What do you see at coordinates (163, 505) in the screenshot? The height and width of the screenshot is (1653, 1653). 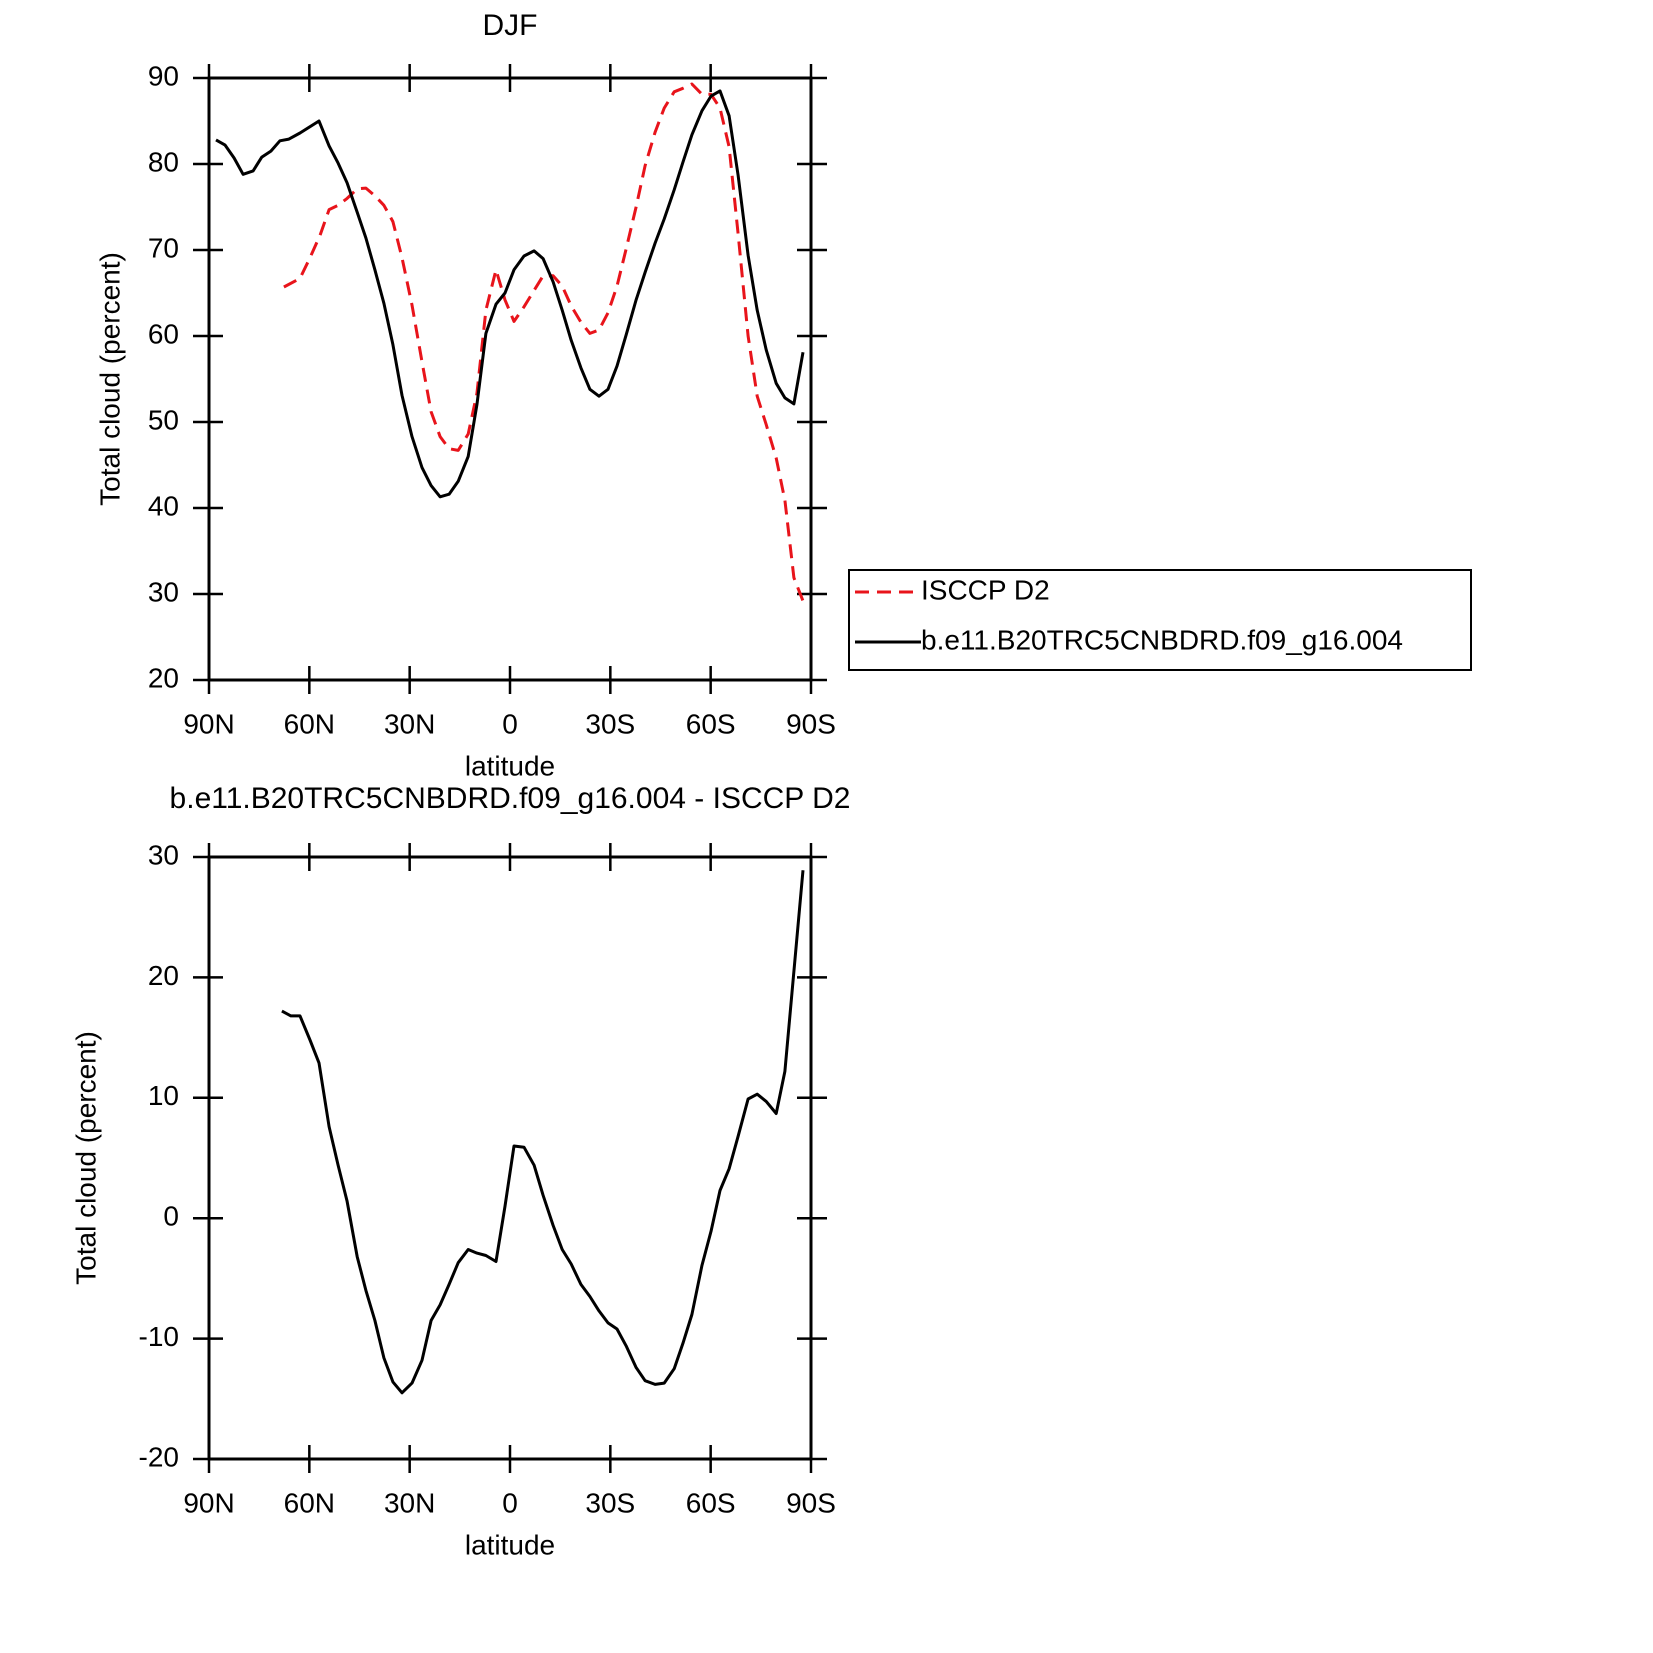 I see `y-tick-label: 40` at bounding box center [163, 505].